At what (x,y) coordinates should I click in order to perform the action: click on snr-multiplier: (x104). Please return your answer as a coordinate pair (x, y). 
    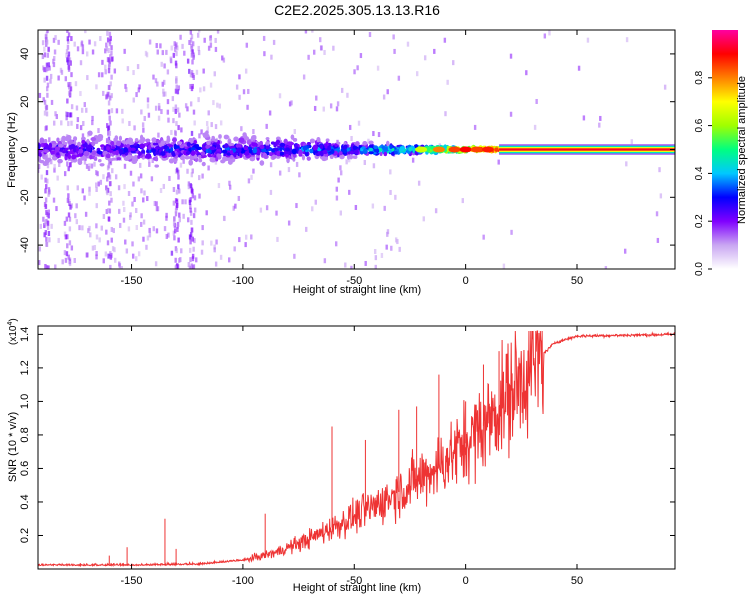
    Looking at the image, I should click on (13, 331).